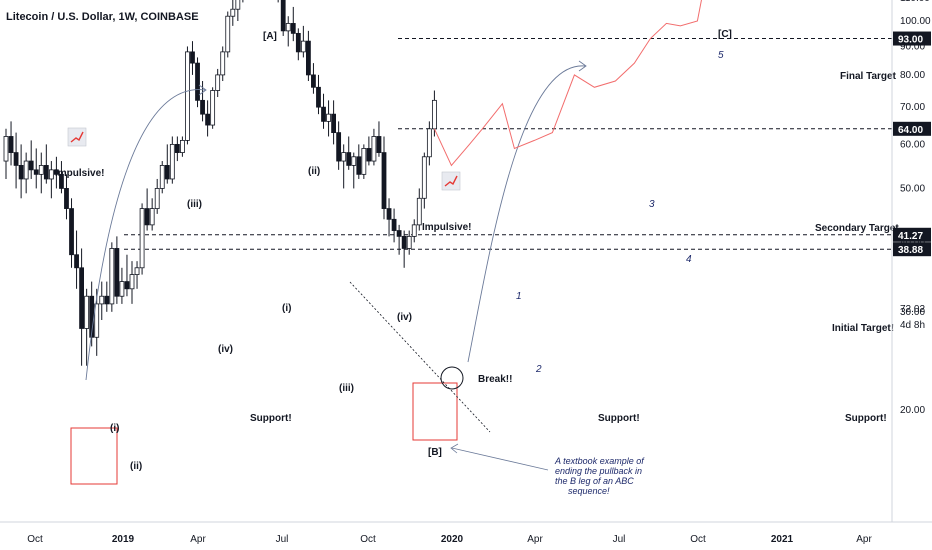 The image size is (932, 550). I want to click on x-tick-label: 2021, so click(782, 539).